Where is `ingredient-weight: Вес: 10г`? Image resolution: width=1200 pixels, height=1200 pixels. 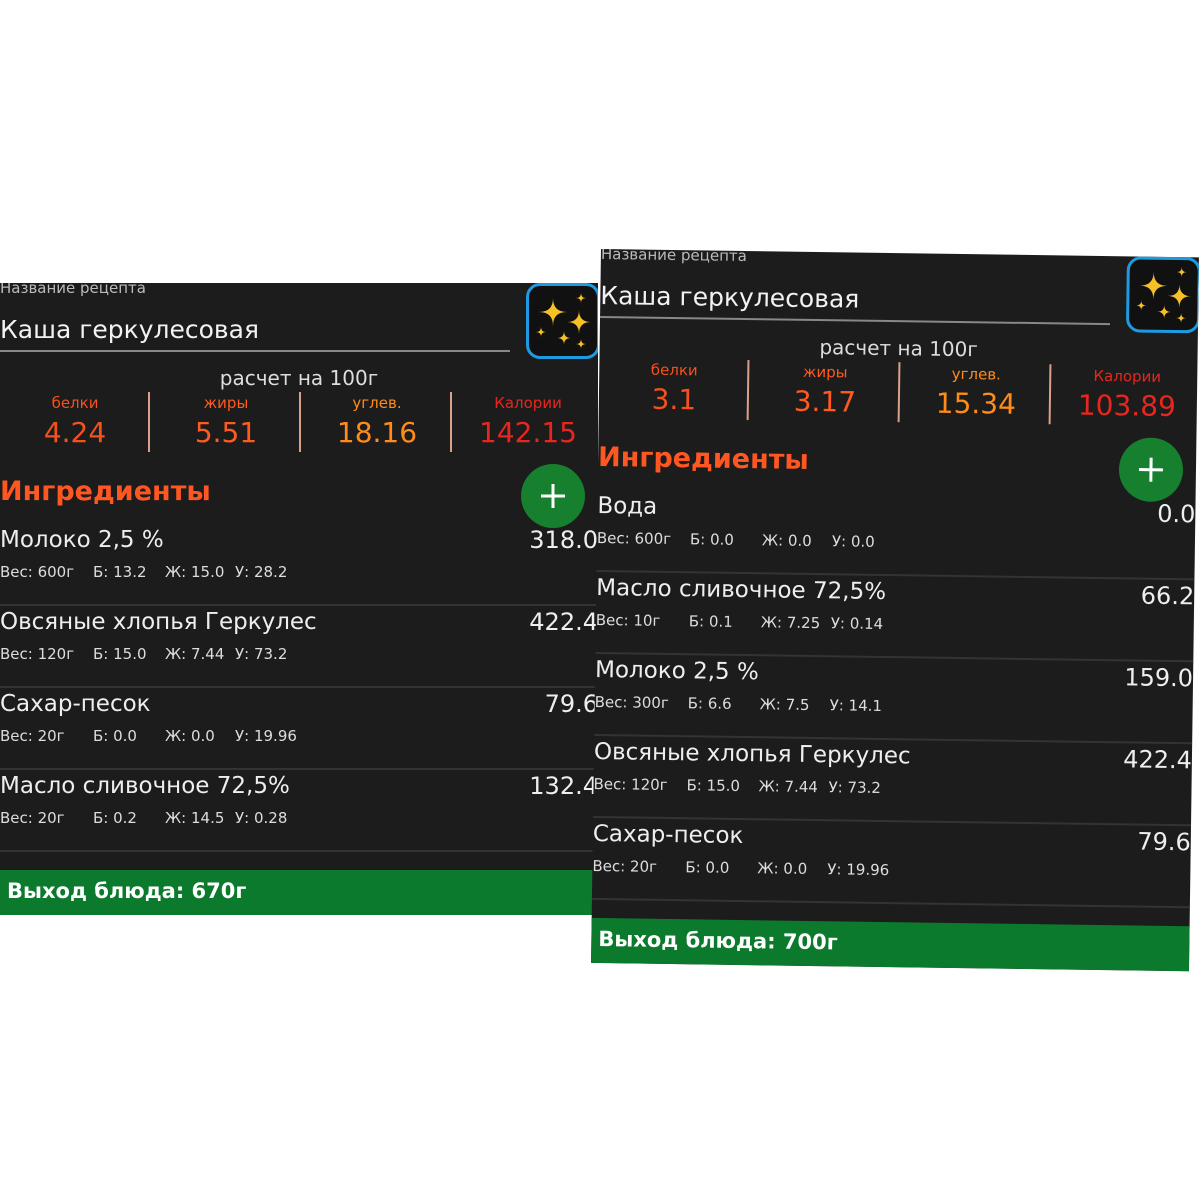
ingredient-weight: Вес: 10г is located at coordinates (628, 620).